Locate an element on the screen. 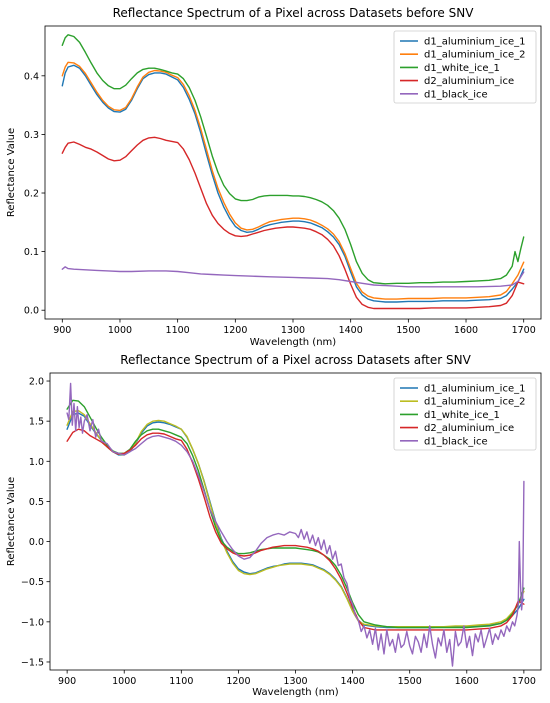 This screenshot has width=550, height=703. y-tick-label: 0.1 is located at coordinates (31, 252).